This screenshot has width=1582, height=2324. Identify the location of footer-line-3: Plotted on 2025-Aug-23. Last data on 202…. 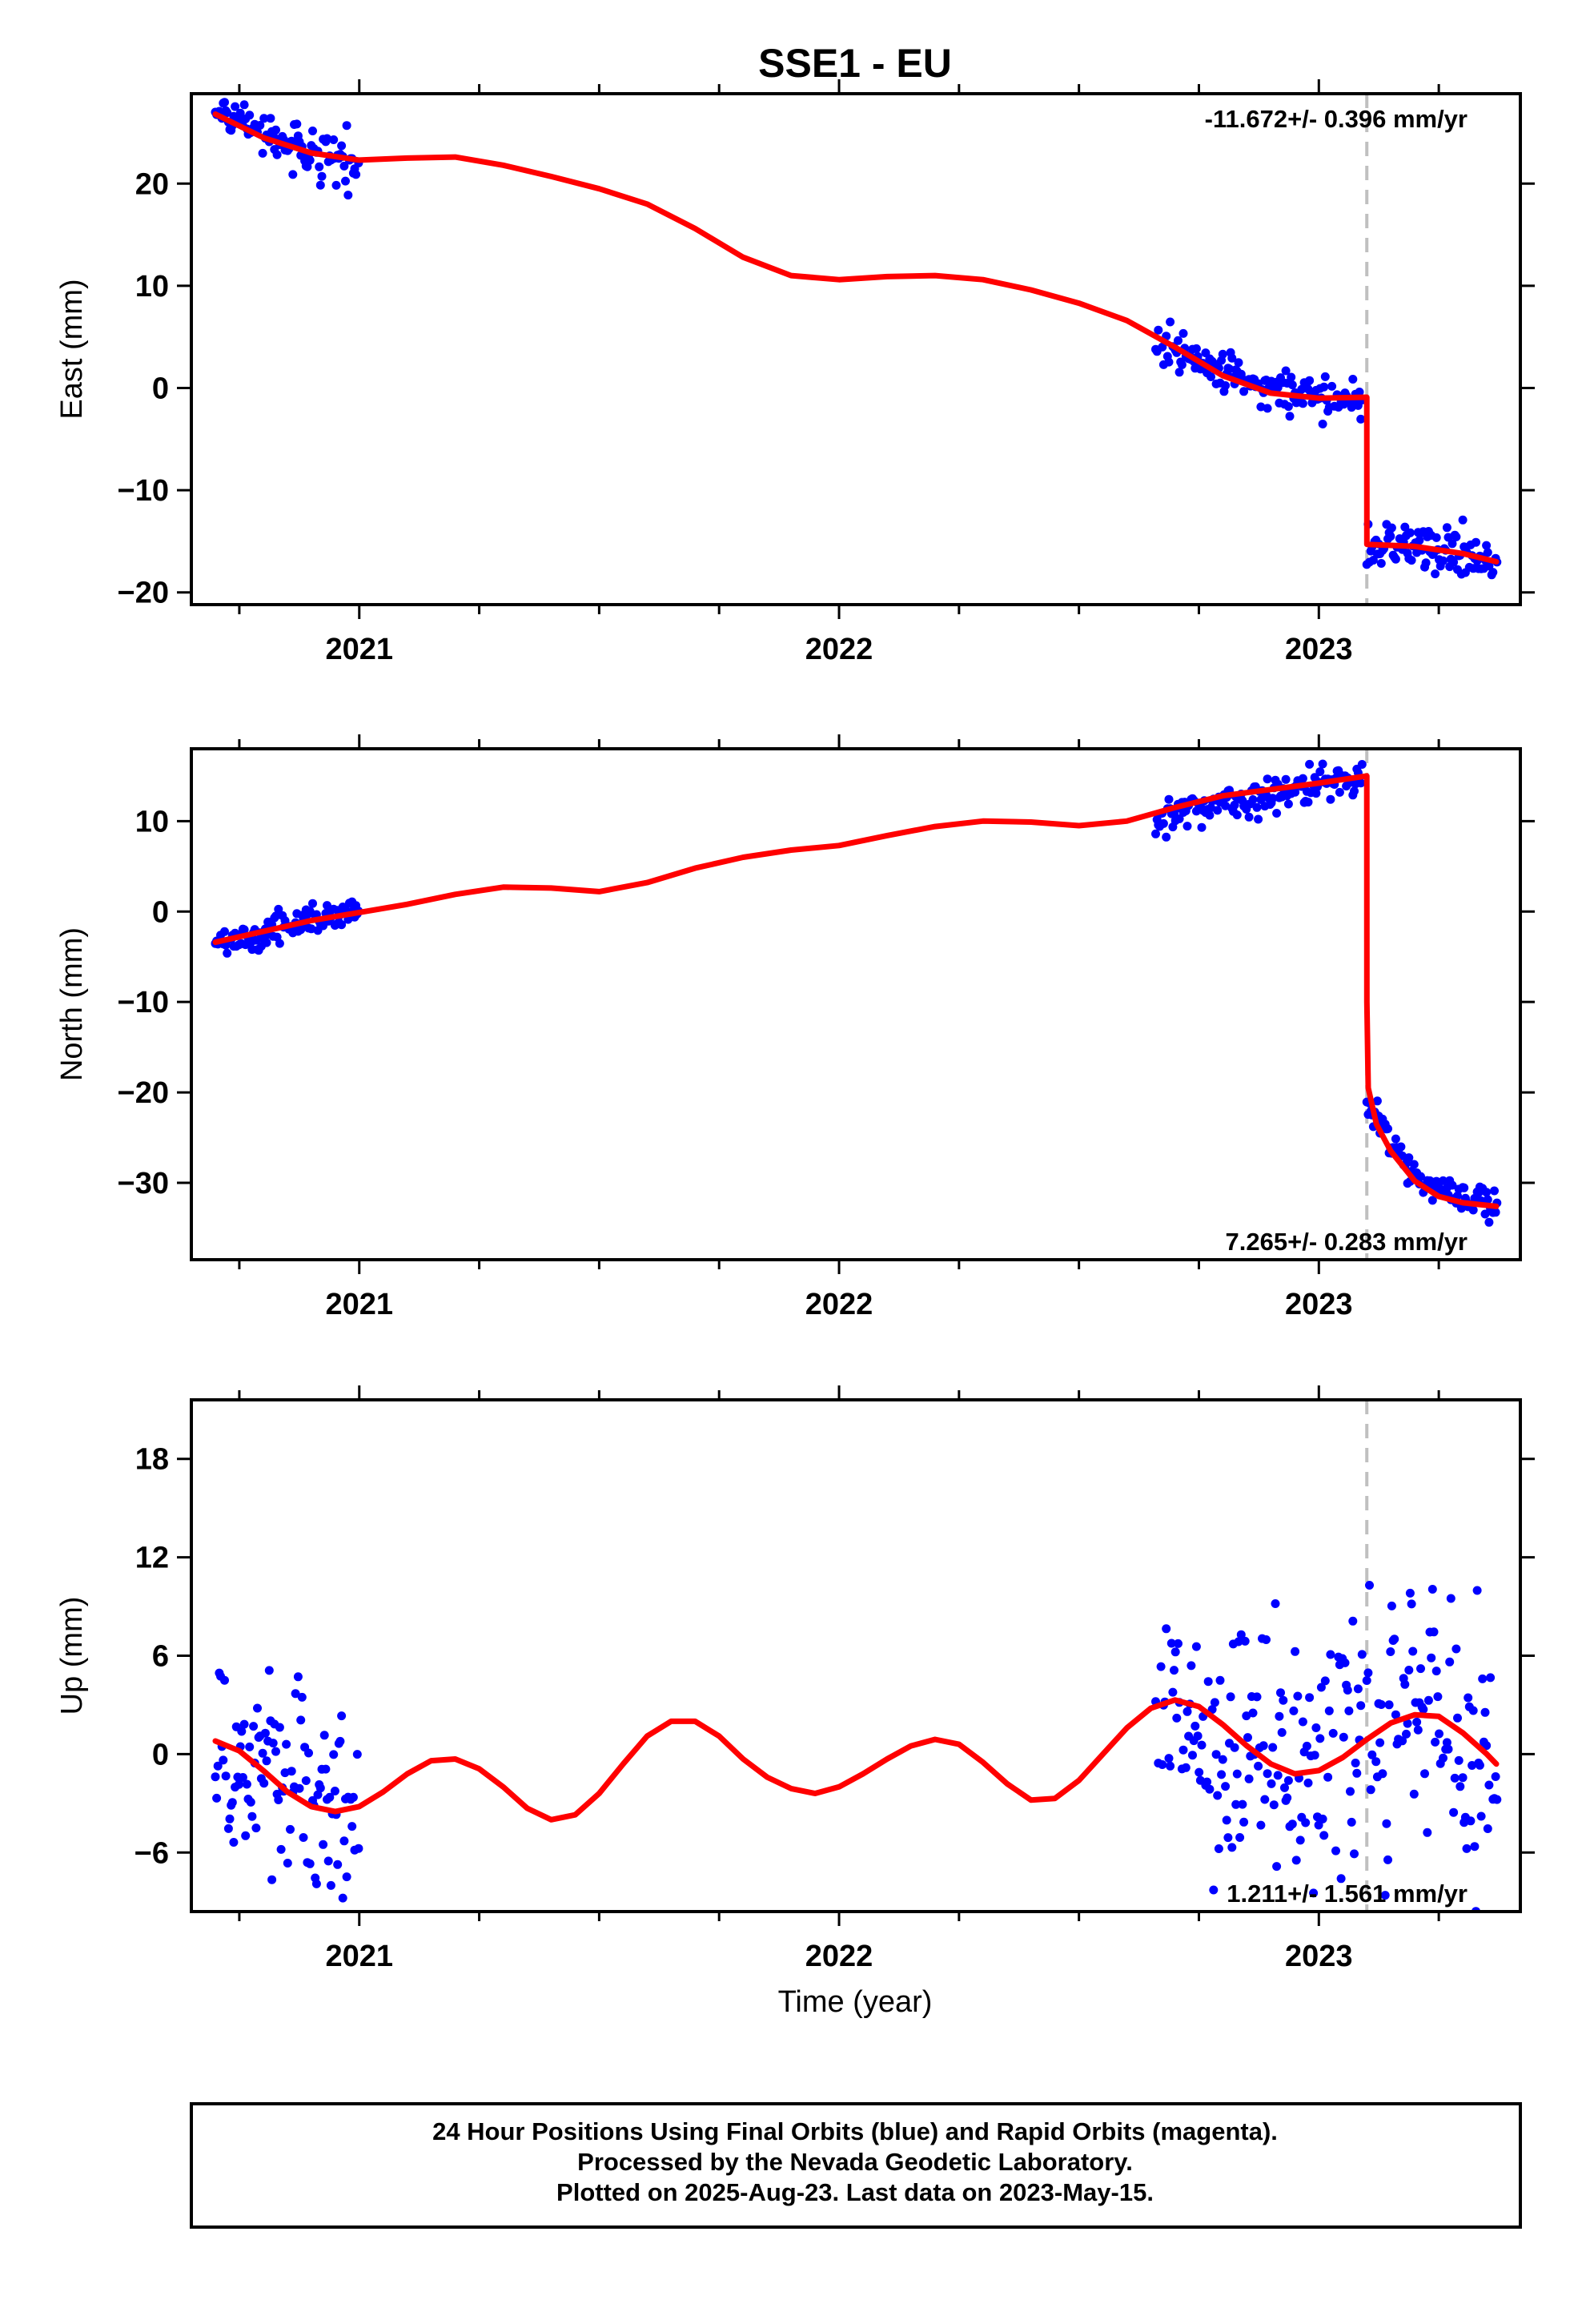
(855, 2192).